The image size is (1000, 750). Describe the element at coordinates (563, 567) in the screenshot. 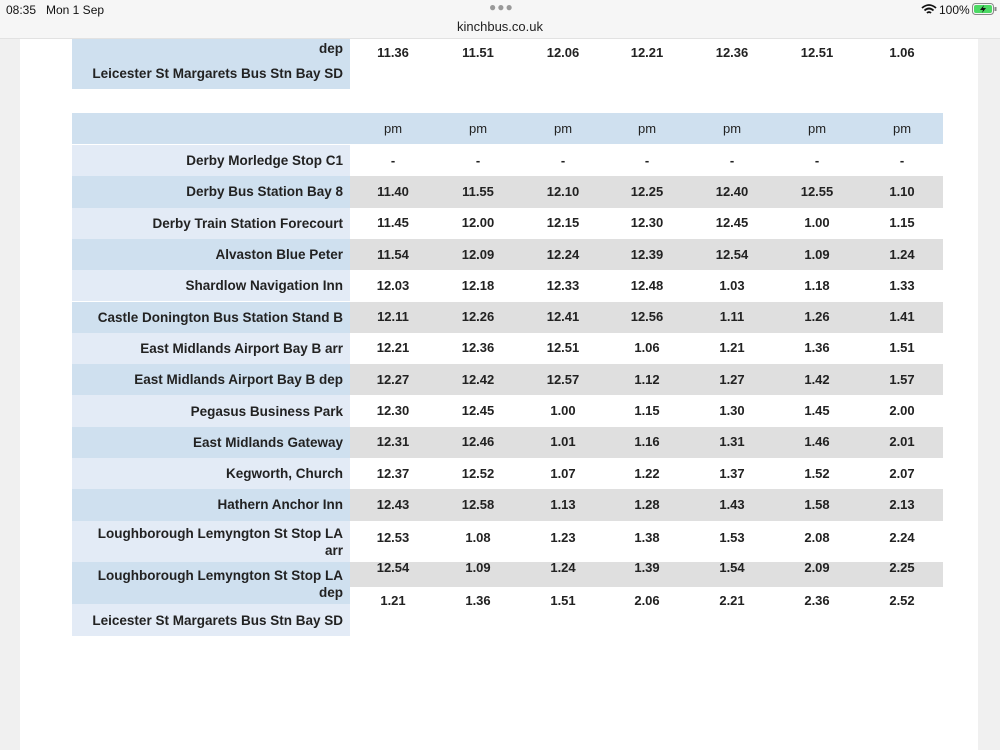

I see `departure-time: 1.24` at that location.